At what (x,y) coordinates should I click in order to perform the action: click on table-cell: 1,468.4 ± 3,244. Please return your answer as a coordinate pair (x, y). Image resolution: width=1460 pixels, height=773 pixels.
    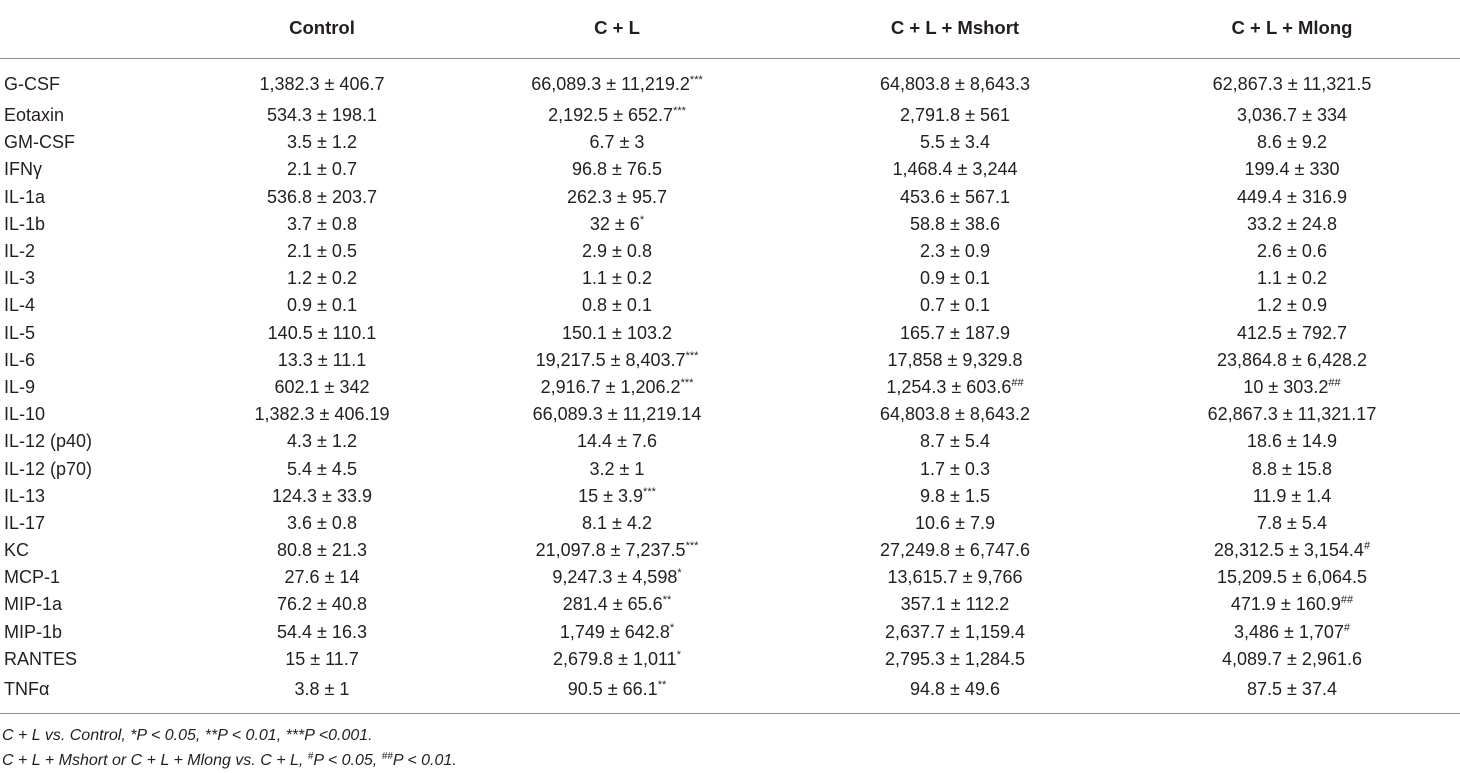
    Looking at the image, I should click on (955, 169).